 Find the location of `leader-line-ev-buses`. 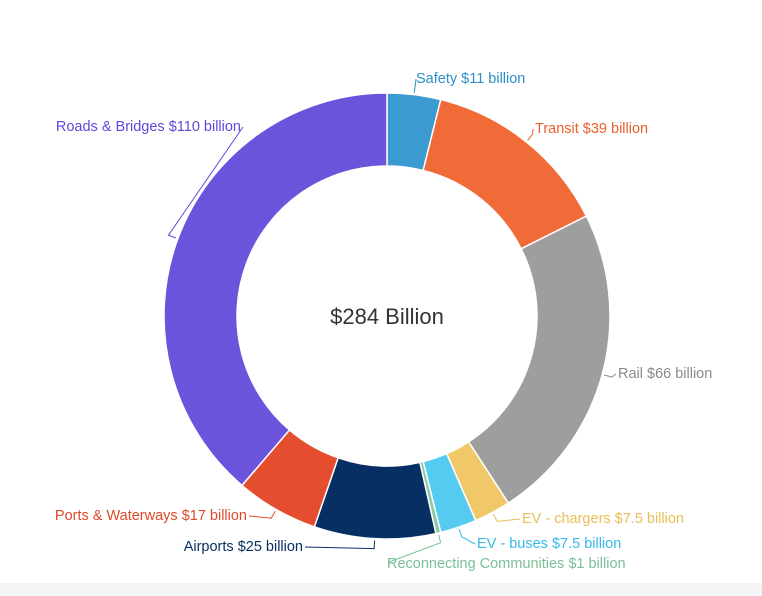

leader-line-ev-buses is located at coordinates (467, 536).